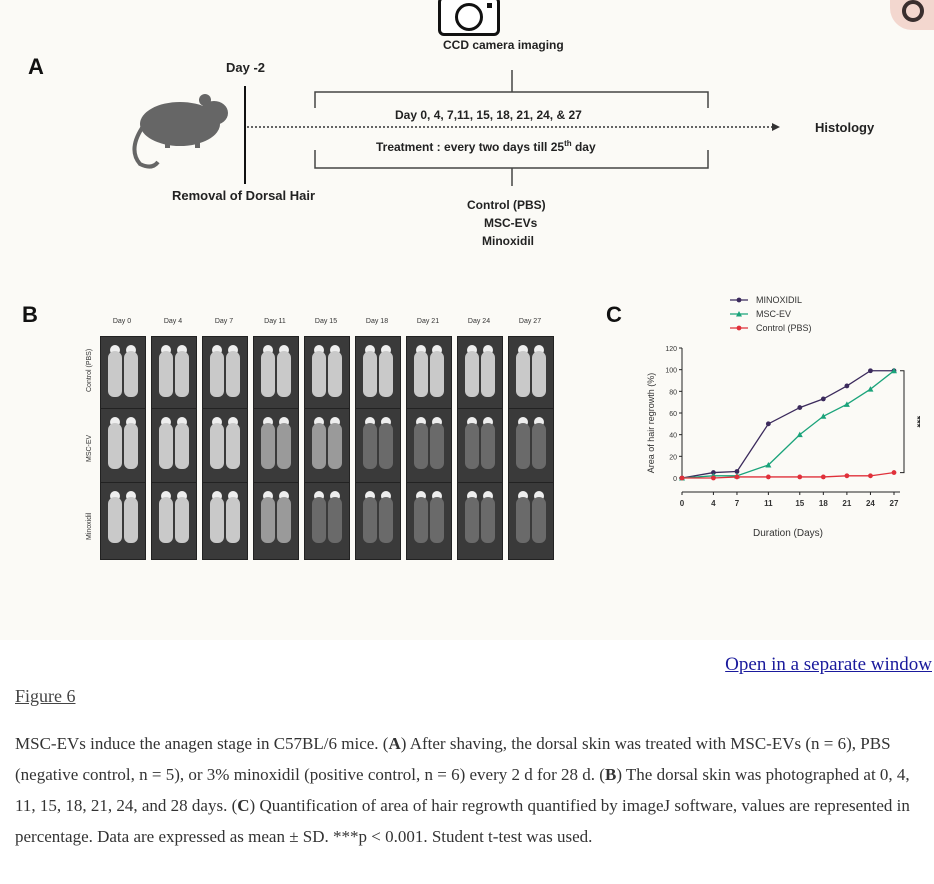 Image resolution: width=934 pixels, height=884 pixels. I want to click on open-separate-window-link: Open in a separate window, so click(828, 664).